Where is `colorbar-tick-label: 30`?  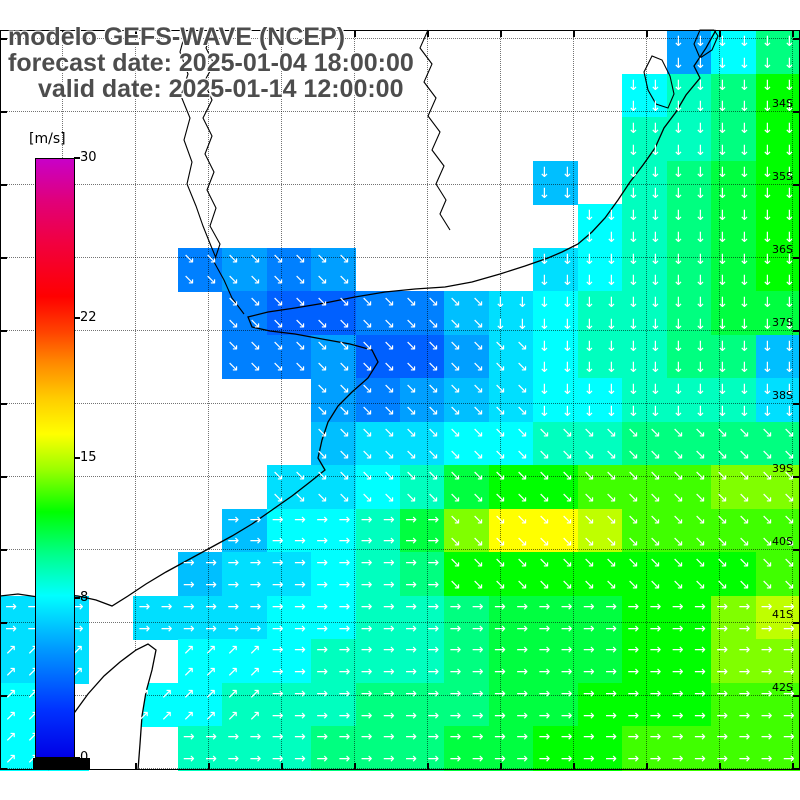 colorbar-tick-label: 30 is located at coordinates (88, 157).